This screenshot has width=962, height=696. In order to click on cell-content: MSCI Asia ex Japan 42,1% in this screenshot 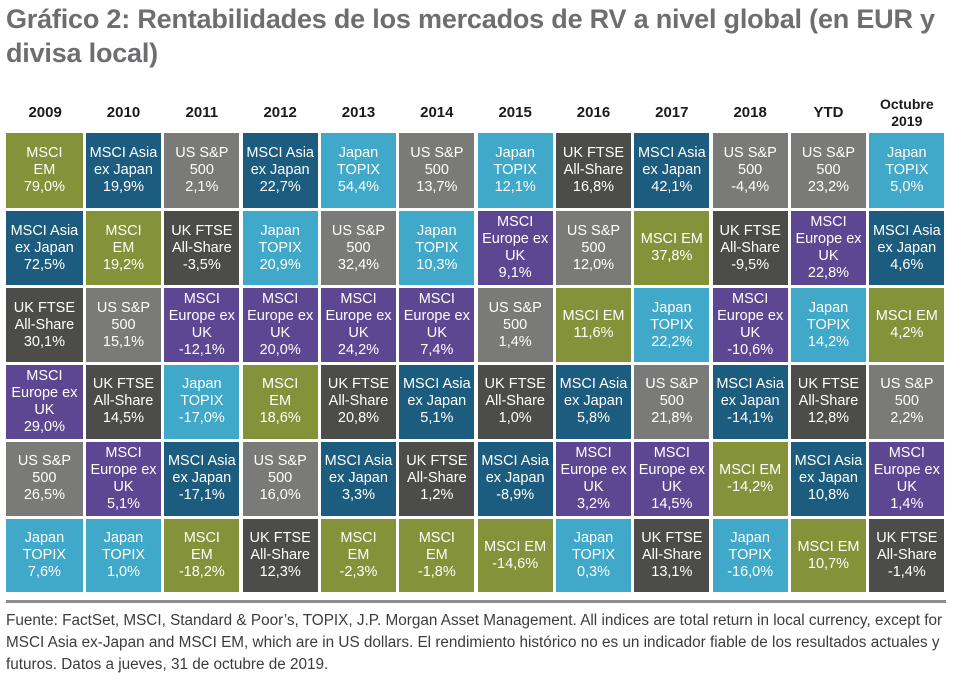, I will do `click(672, 170)`.